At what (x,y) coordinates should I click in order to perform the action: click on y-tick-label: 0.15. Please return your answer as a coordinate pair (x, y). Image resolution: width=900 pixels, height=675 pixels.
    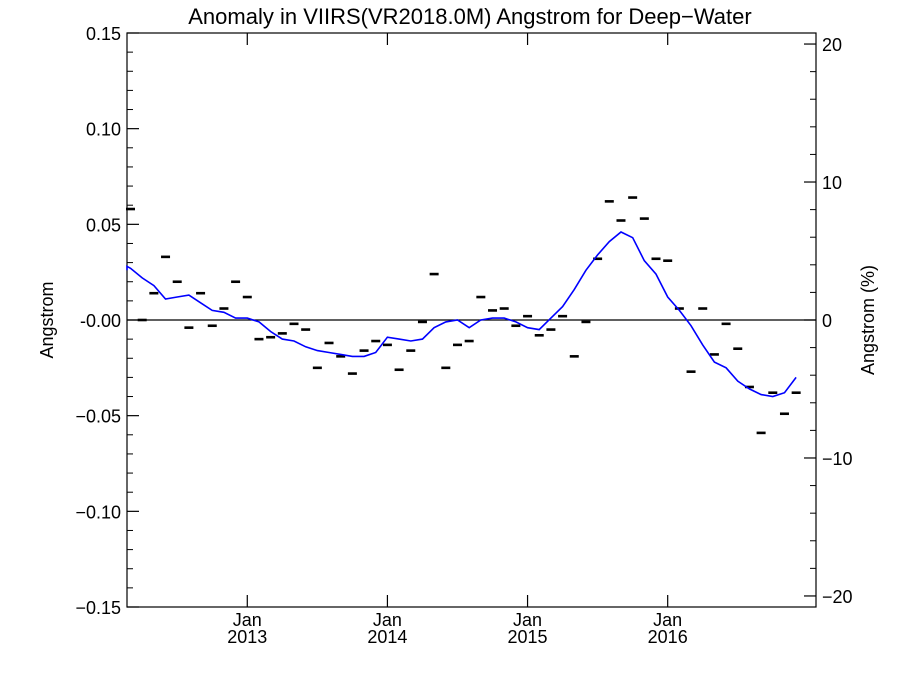
    Looking at the image, I should click on (103, 34).